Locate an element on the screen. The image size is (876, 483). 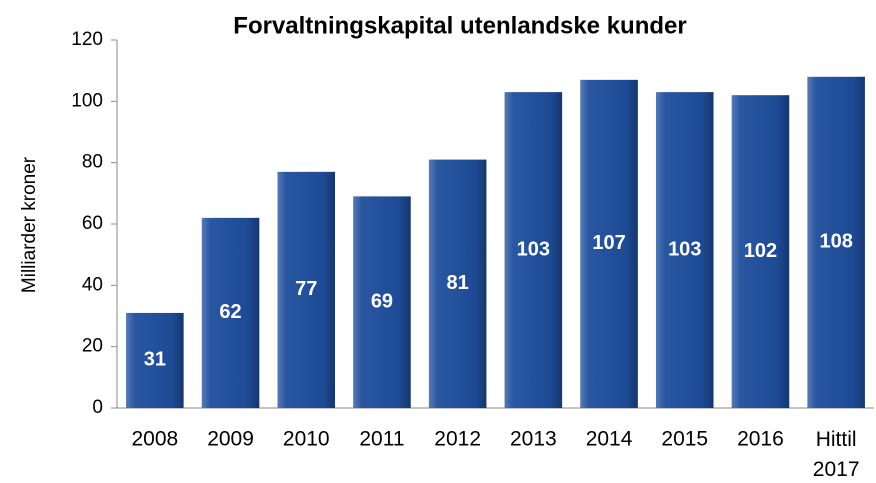
data-label: 102 is located at coordinates (760, 251).